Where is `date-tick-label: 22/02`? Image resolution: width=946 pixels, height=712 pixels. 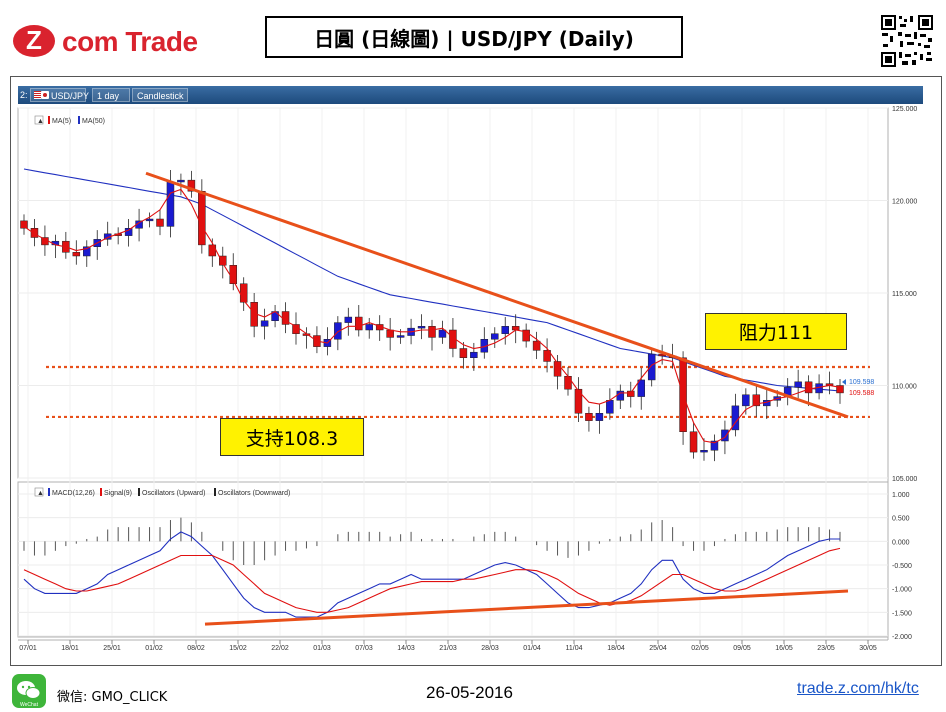 date-tick-label: 22/02 is located at coordinates (280, 648).